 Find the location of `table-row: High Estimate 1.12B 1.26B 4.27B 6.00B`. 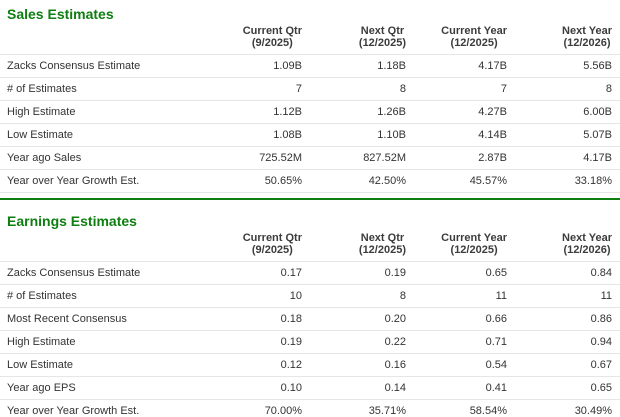

table-row: High Estimate 1.12B 1.26B 4.27B 6.00B is located at coordinates (310, 112).